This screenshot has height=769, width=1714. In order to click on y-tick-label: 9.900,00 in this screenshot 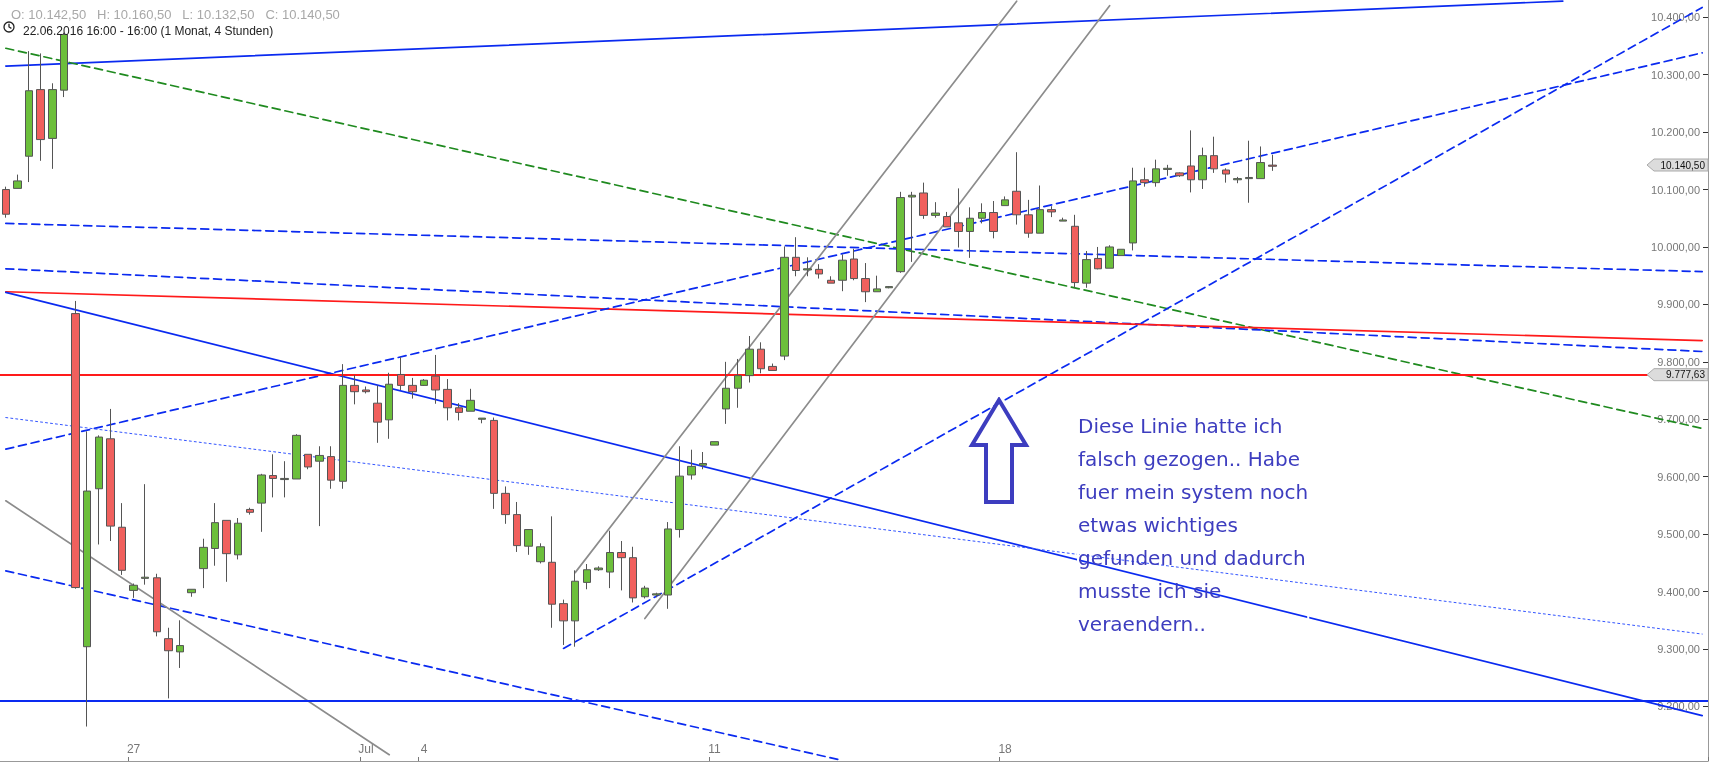, I will do `click(1678, 304)`.